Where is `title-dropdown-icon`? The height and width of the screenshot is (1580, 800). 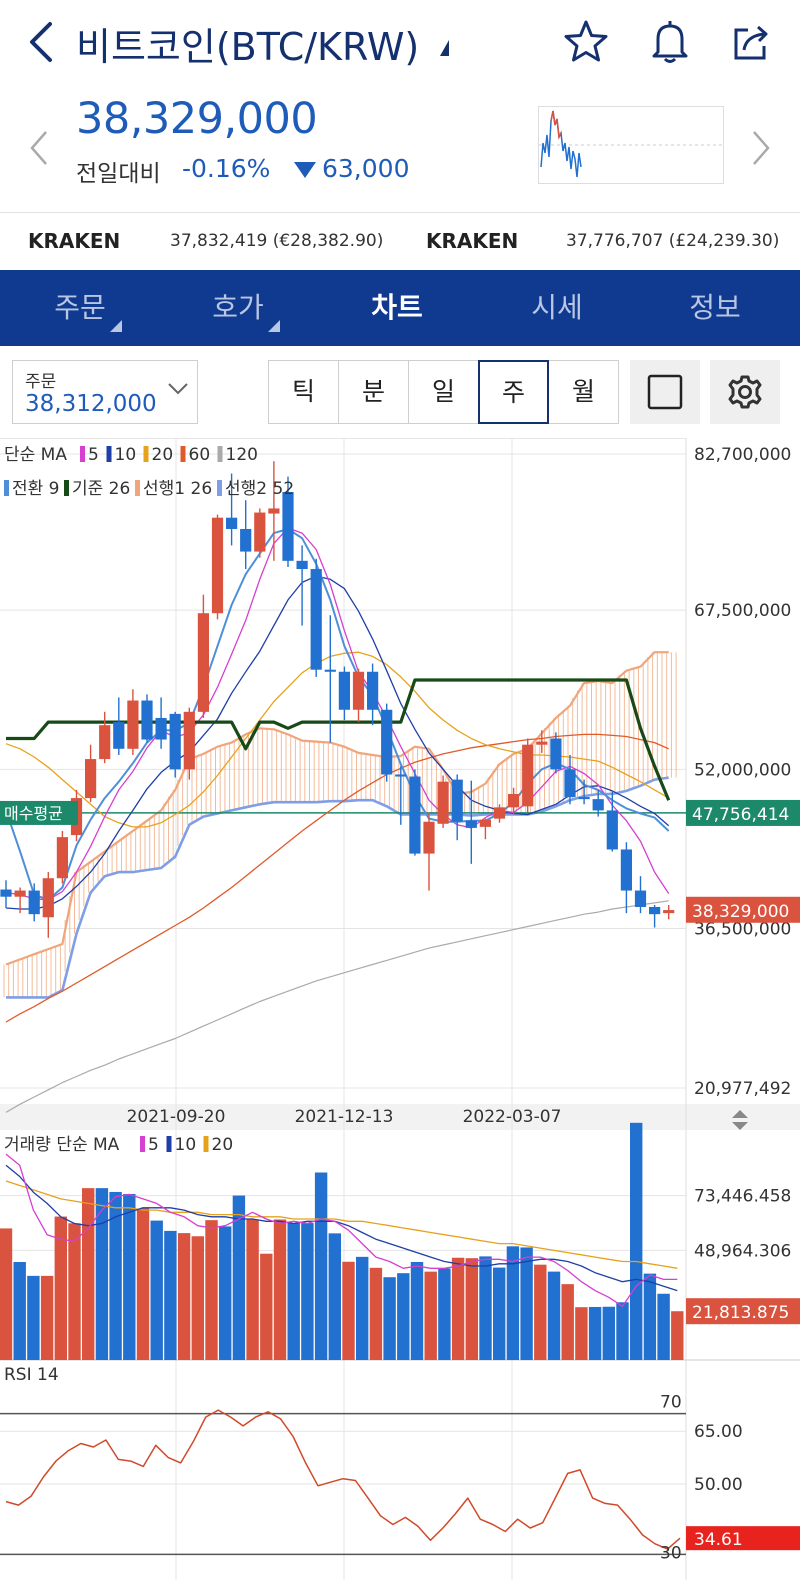 title-dropdown-icon is located at coordinates (444, 48).